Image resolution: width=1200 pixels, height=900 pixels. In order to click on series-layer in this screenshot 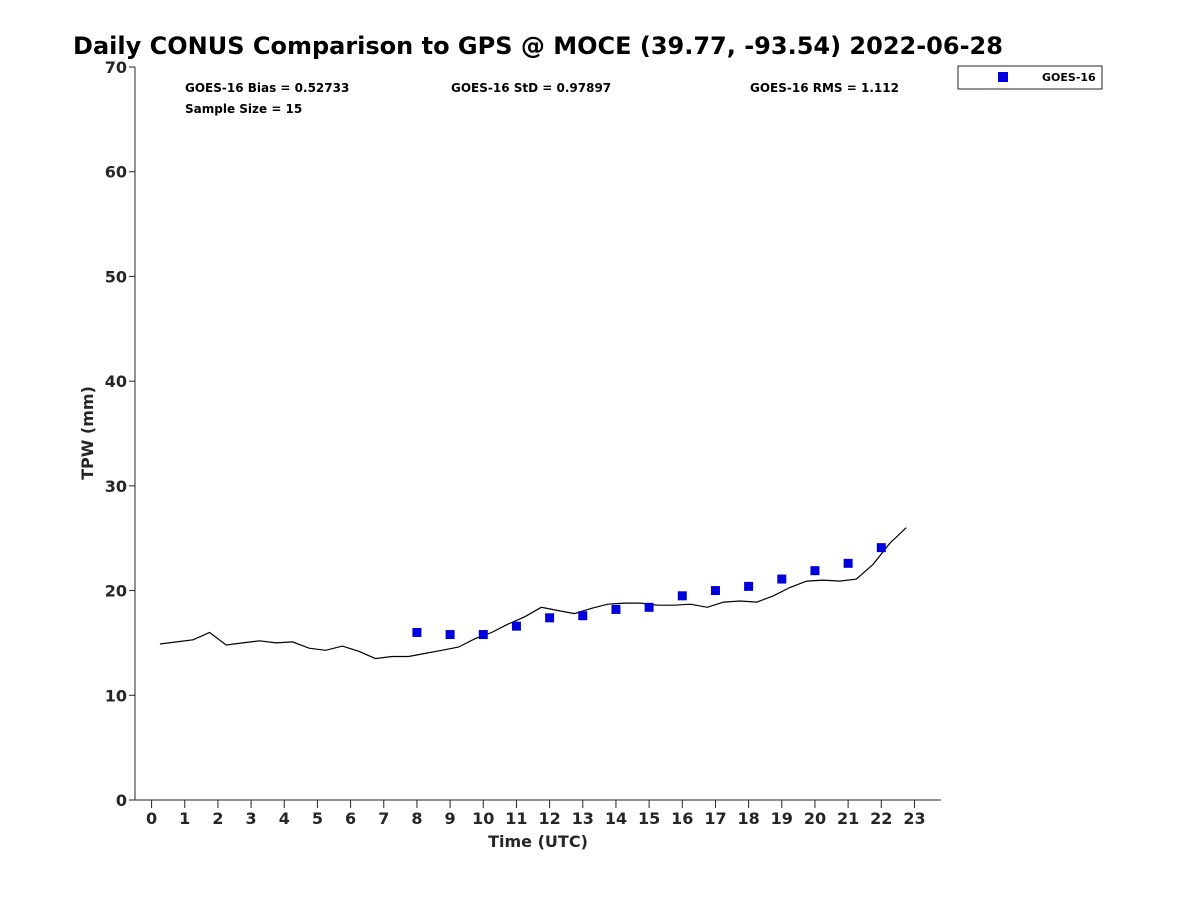, I will do `click(533, 593)`.